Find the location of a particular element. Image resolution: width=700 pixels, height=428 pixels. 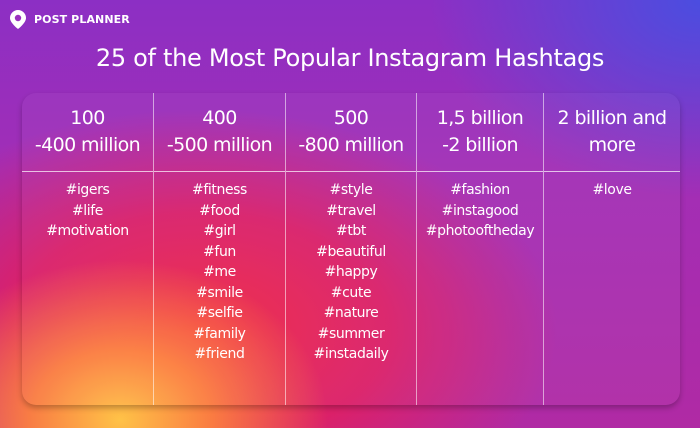

tier-header: 2 billion and more is located at coordinates (612, 132).